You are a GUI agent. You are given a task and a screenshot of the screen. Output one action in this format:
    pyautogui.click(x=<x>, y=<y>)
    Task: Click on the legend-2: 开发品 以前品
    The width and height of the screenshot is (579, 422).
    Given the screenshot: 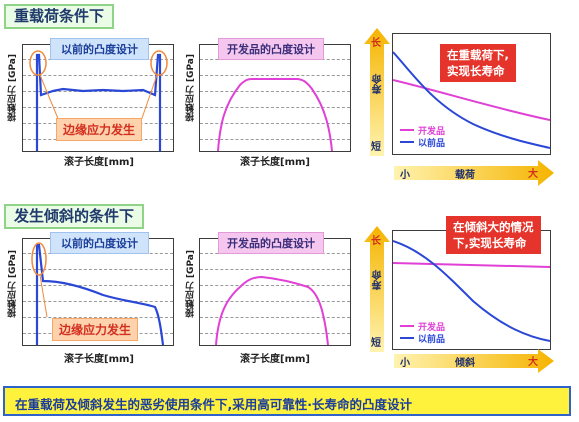 What is the action you would take?
    pyautogui.click(x=423, y=332)
    